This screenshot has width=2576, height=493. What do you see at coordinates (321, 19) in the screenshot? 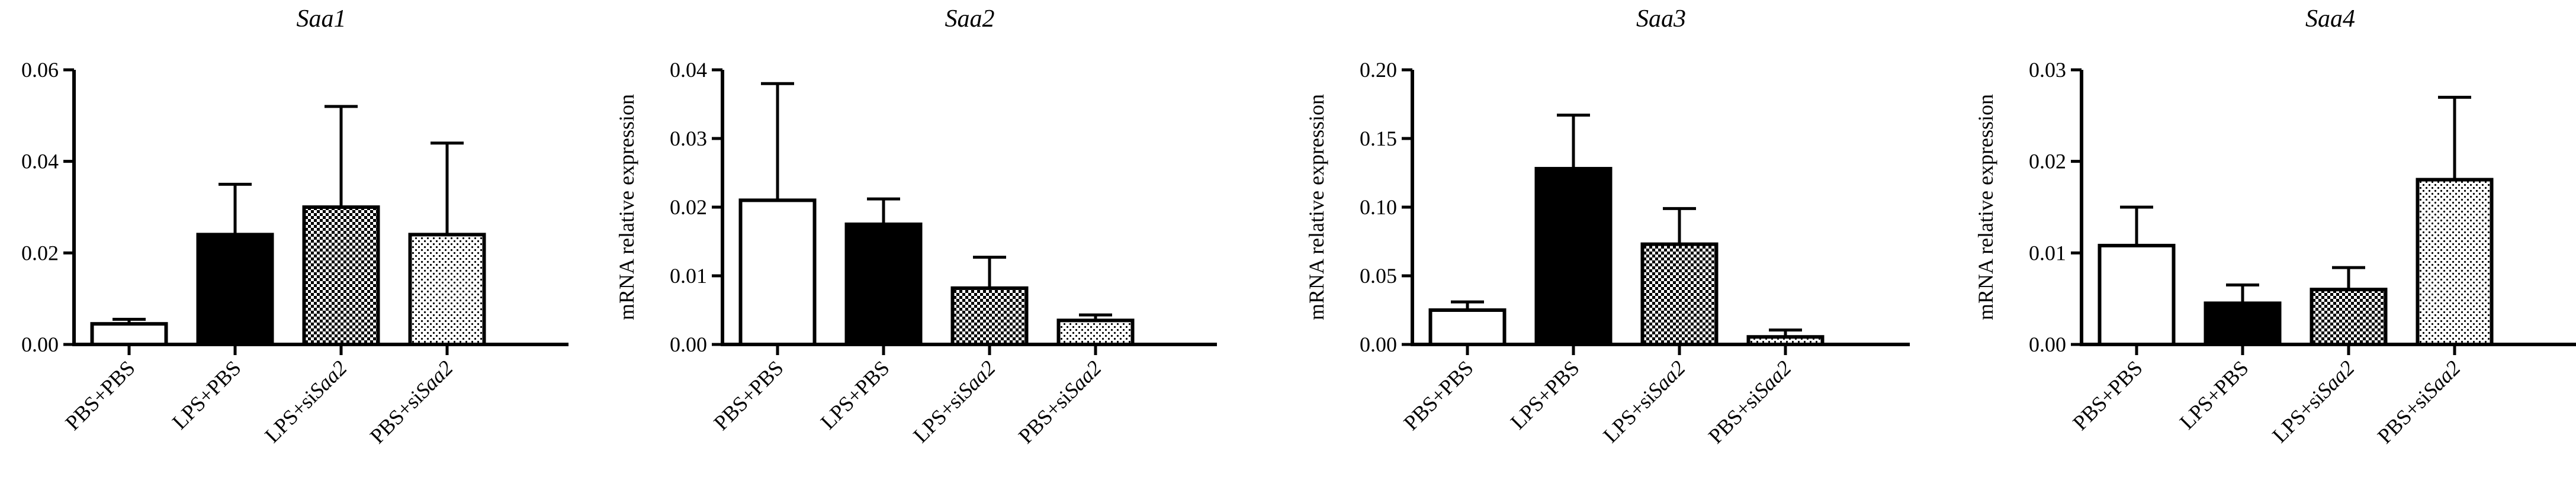
I see `chart-title: Saa1` at bounding box center [321, 19].